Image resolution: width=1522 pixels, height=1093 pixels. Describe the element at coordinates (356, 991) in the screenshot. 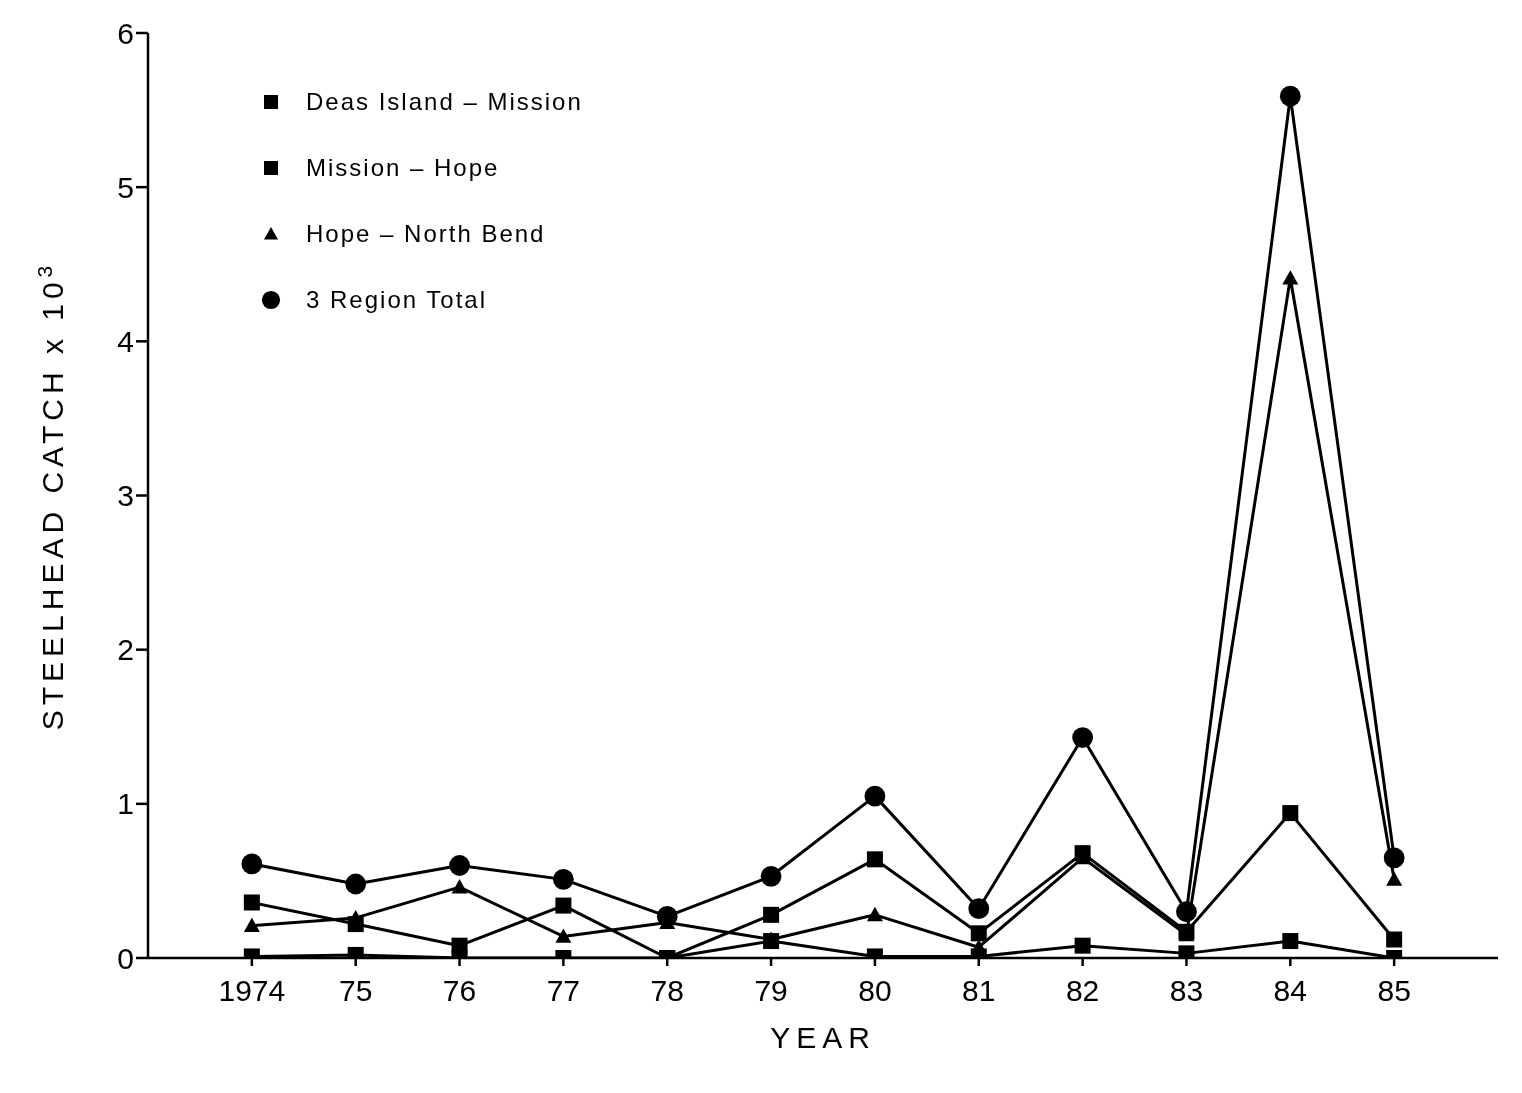

I see `x-tick-label: 75` at that location.